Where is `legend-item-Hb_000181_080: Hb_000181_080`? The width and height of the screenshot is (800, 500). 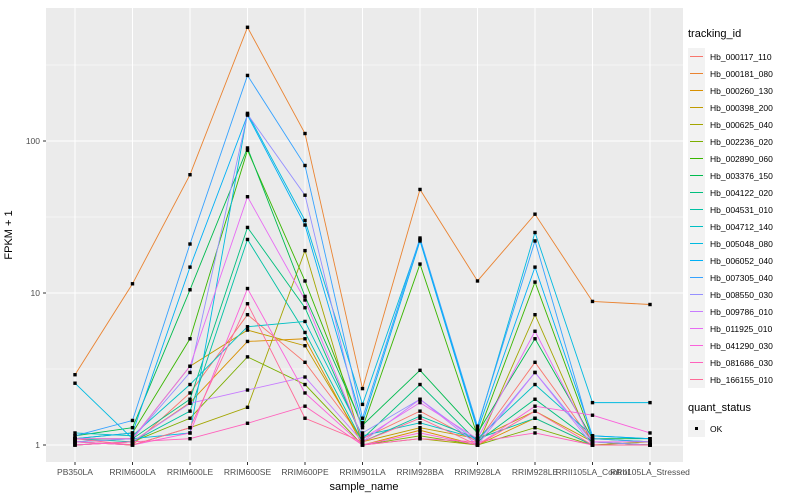
legend-item-Hb_000181_080: Hb_000181_080 is located at coordinates (744, 73).